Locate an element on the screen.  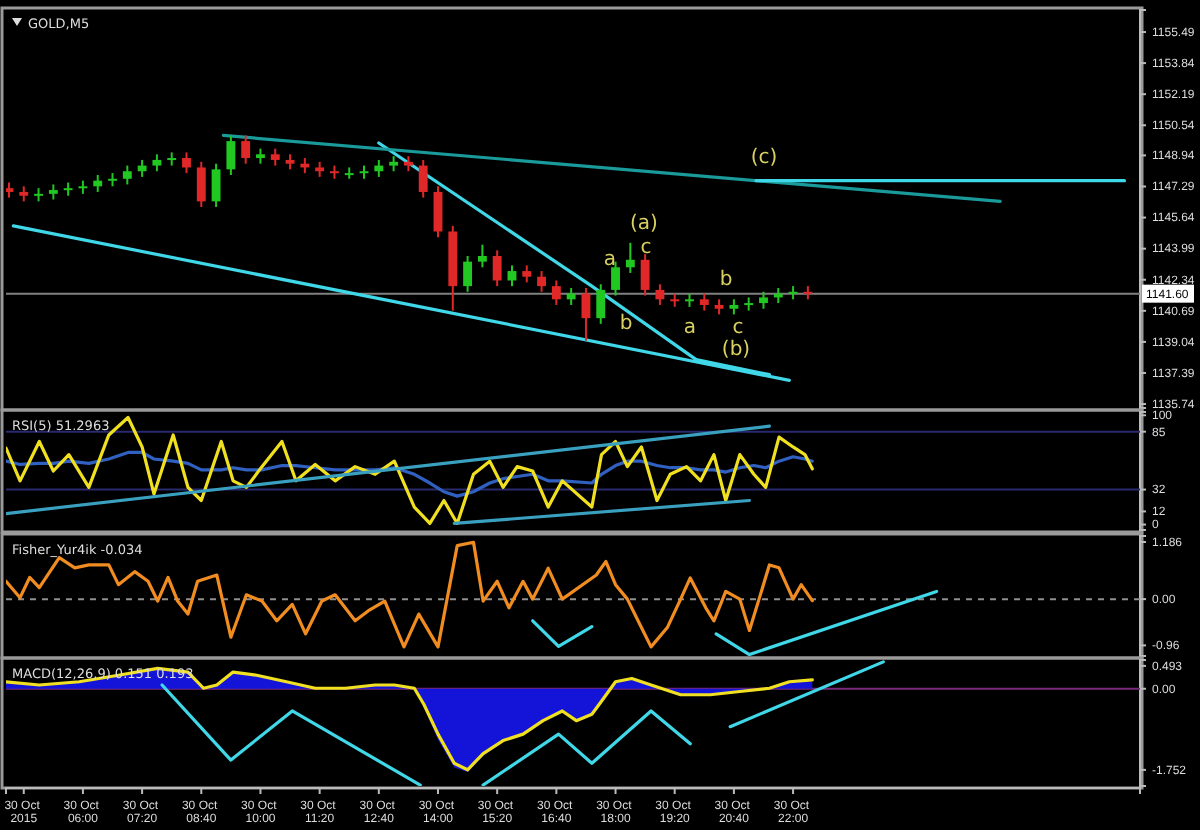
annotation: (c) is located at coordinates (764, 158).